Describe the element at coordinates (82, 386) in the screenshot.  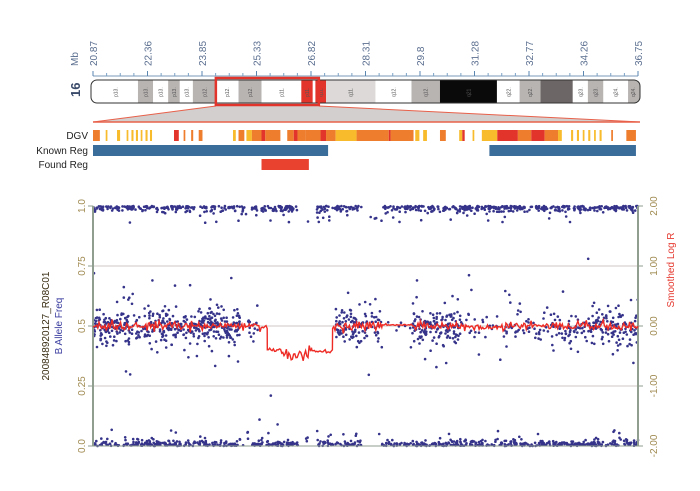
I see `left-tick-label: 0.25` at that location.